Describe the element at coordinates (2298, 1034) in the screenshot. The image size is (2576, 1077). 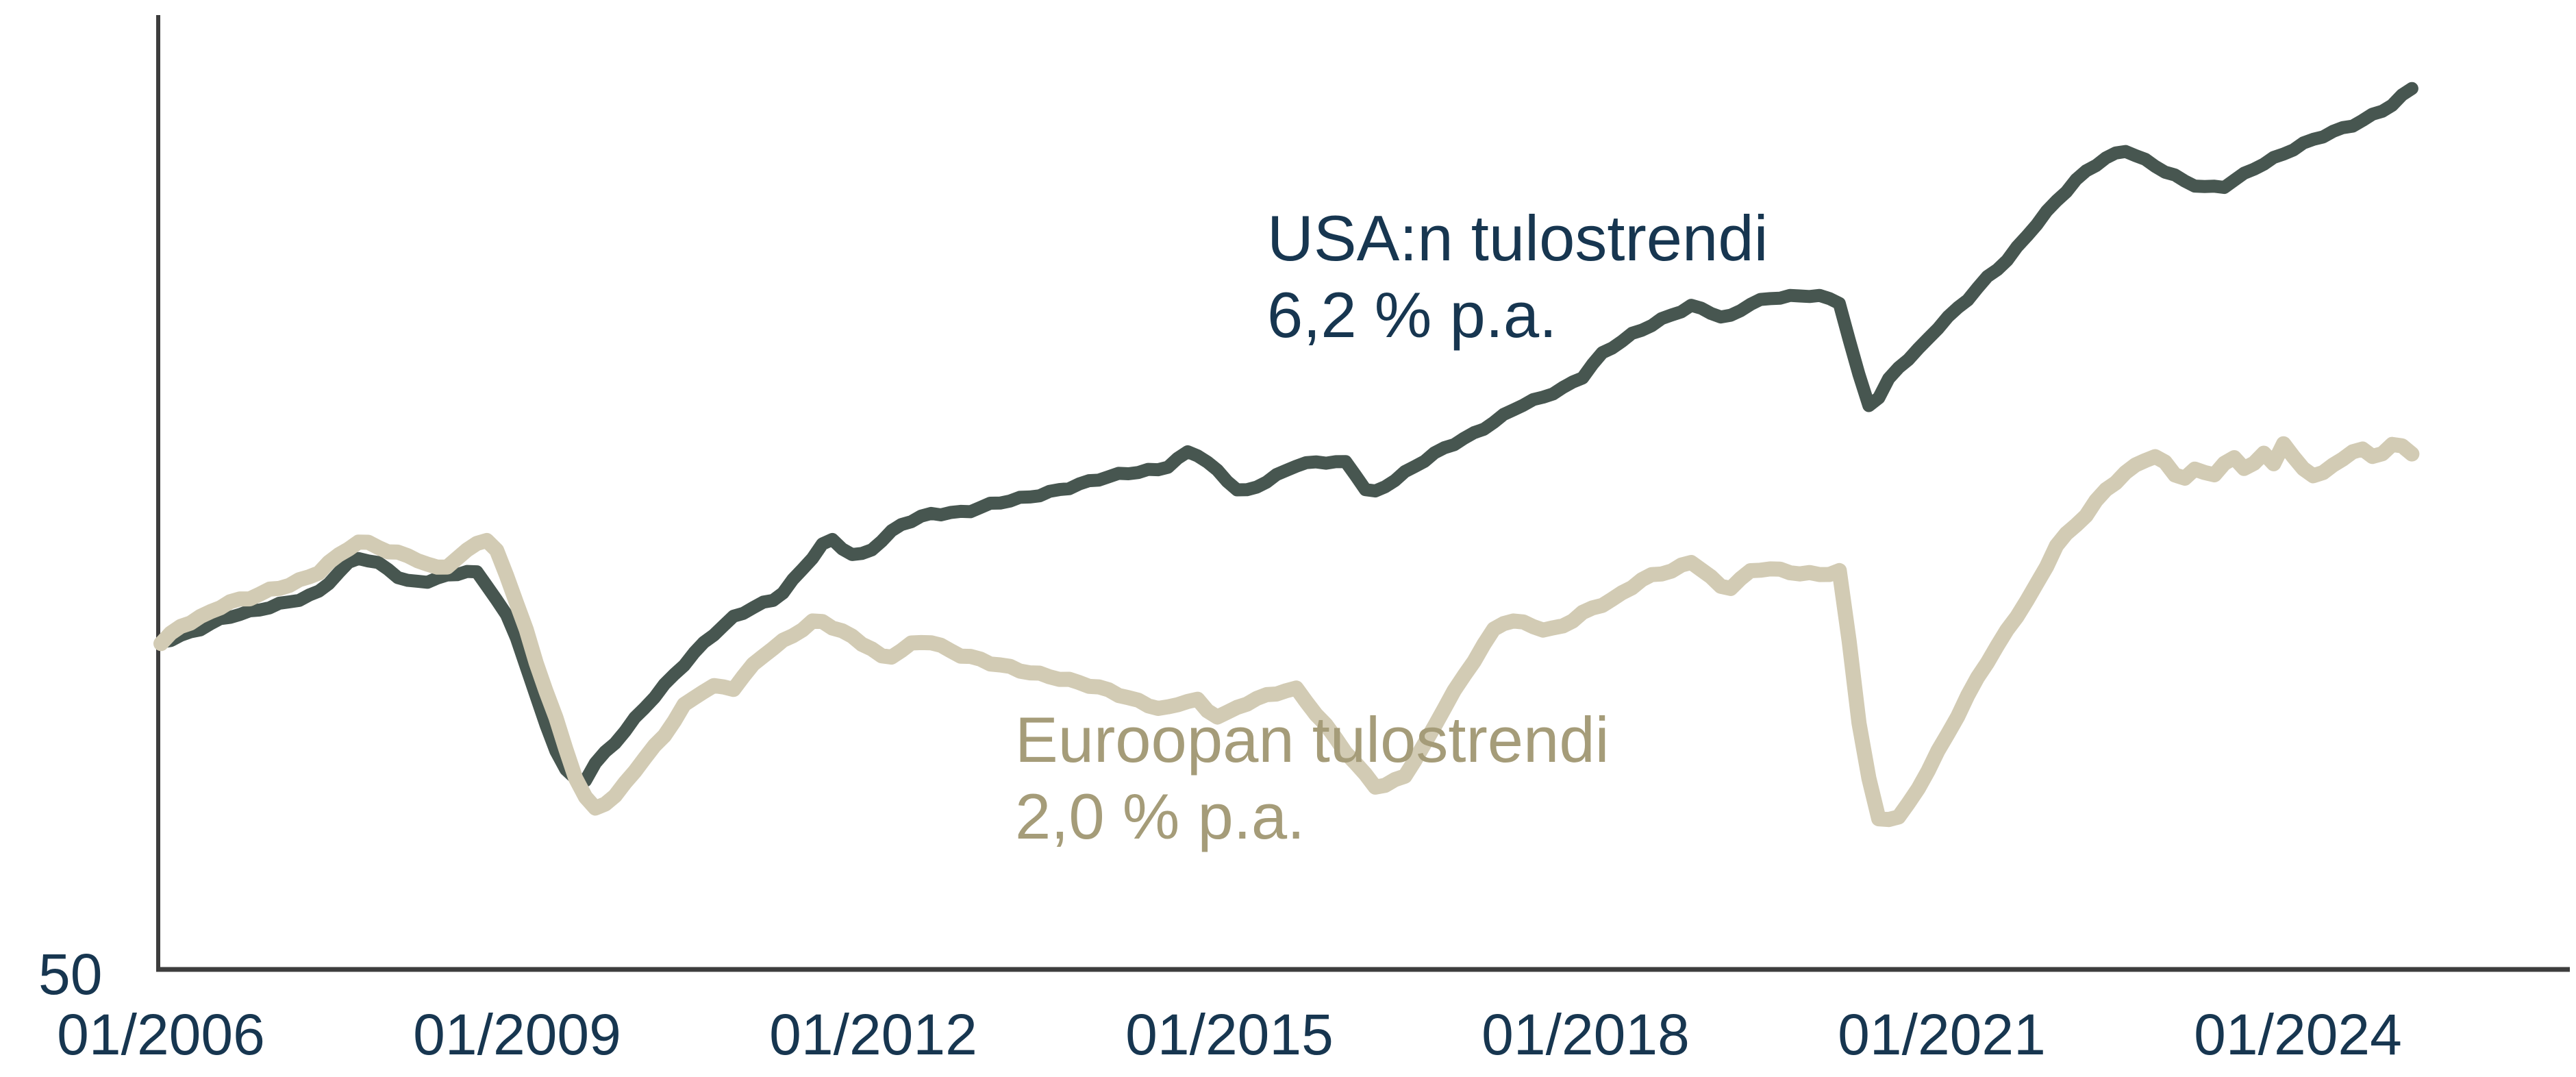
I see `x-tick-label: 01/2024` at that location.